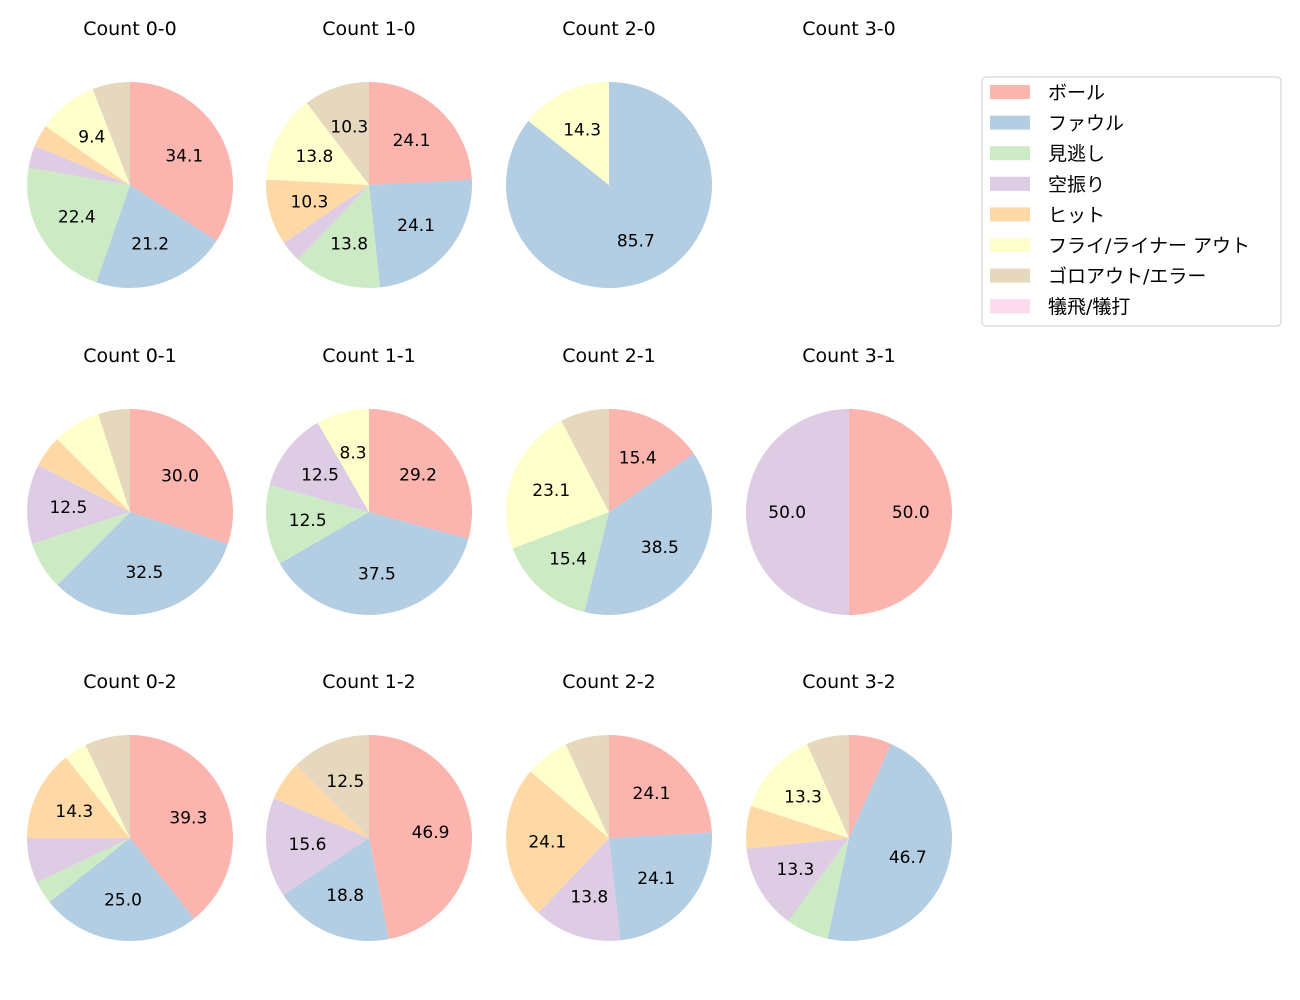 The image size is (1300, 1000). What do you see at coordinates (1149, 246) in the screenshot?
I see `legend-label: フライ/ライナー アウト` at bounding box center [1149, 246].